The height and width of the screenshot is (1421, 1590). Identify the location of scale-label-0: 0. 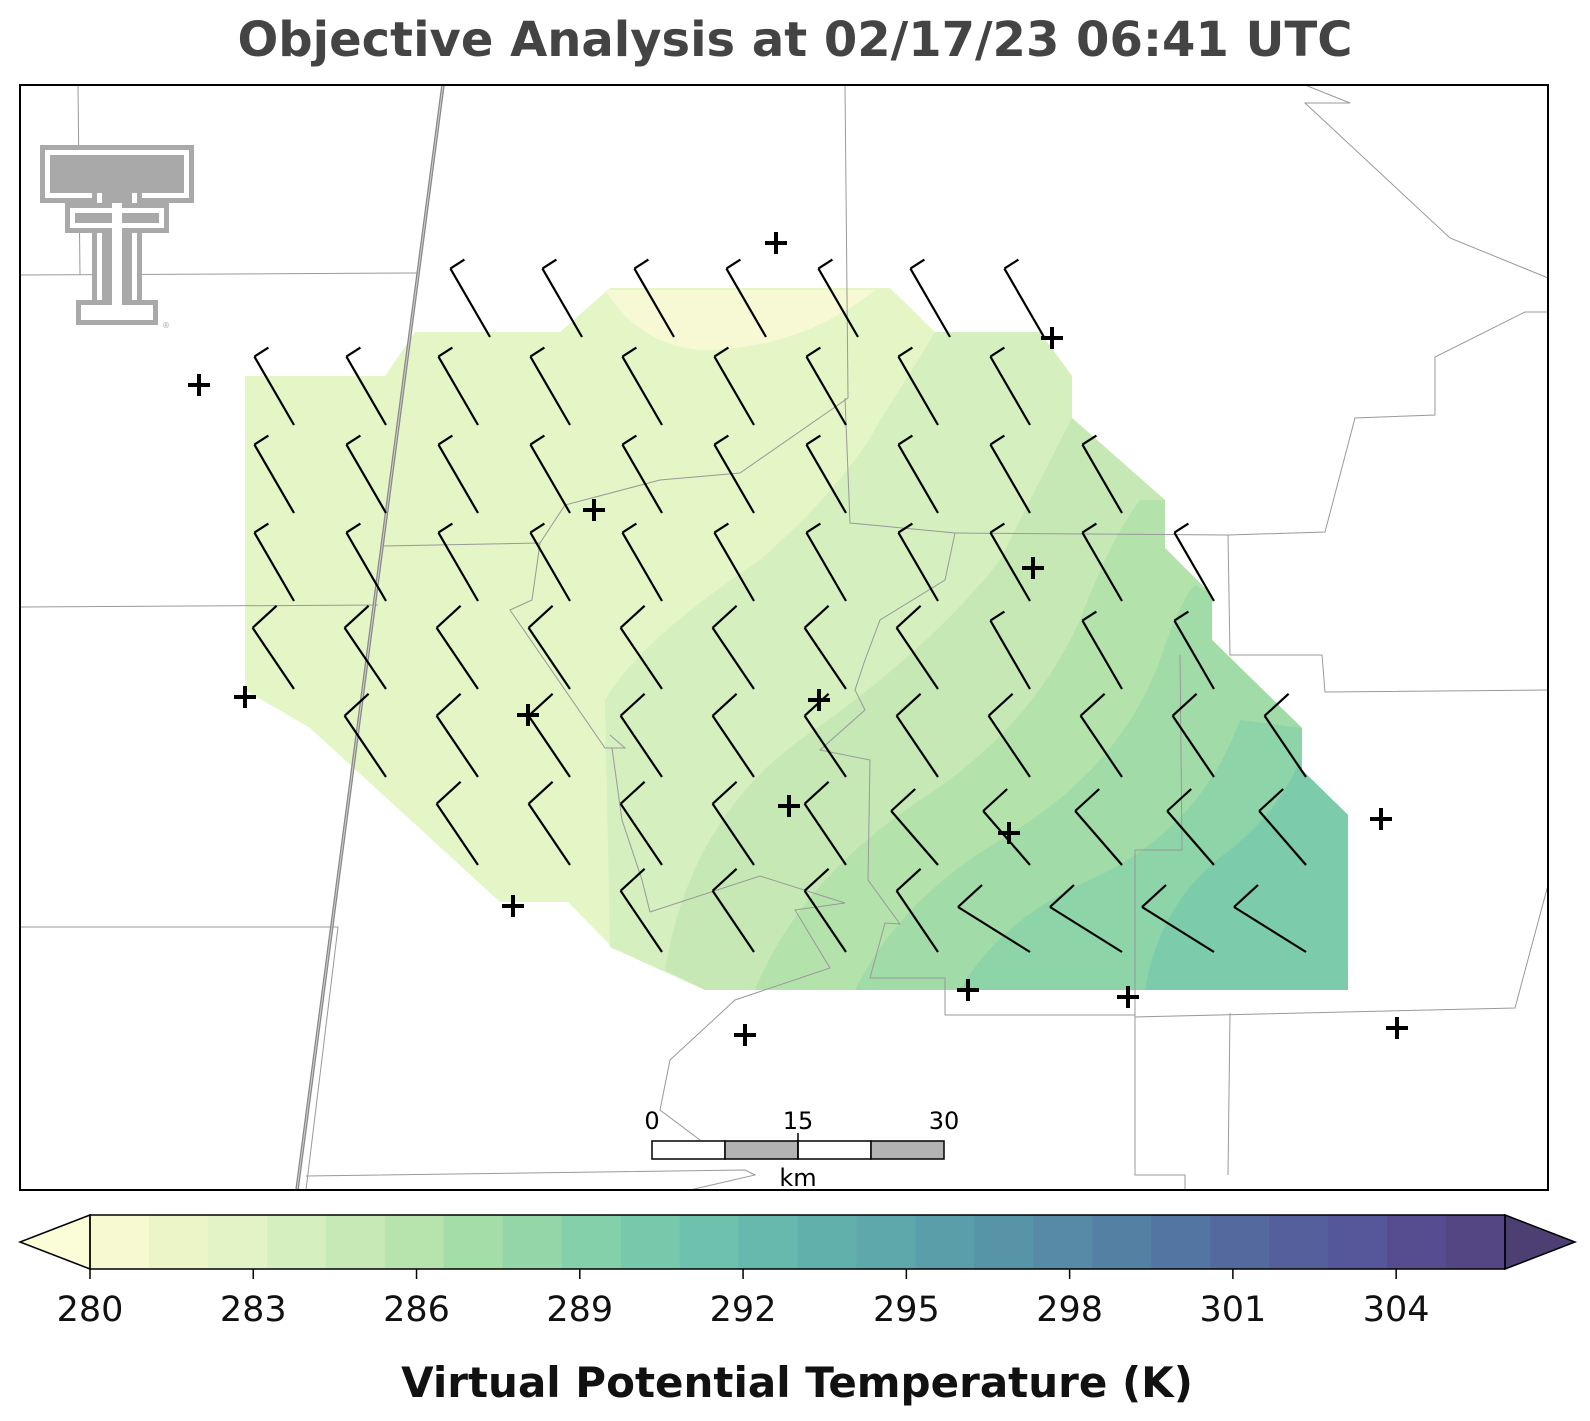
(651, 1121).